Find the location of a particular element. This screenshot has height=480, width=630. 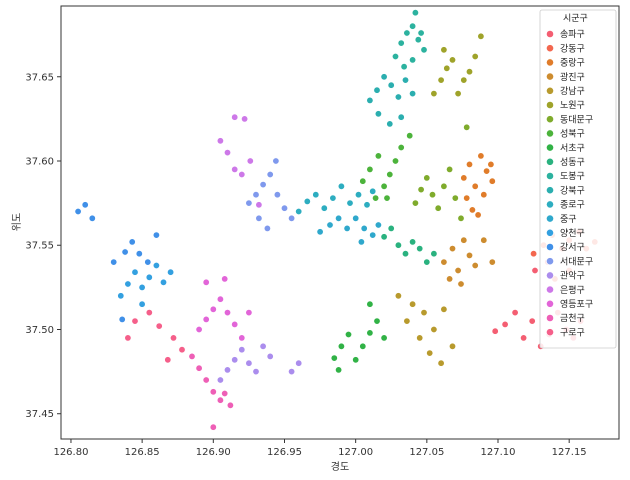

x-axis-title: 경도 is located at coordinates (340, 466).